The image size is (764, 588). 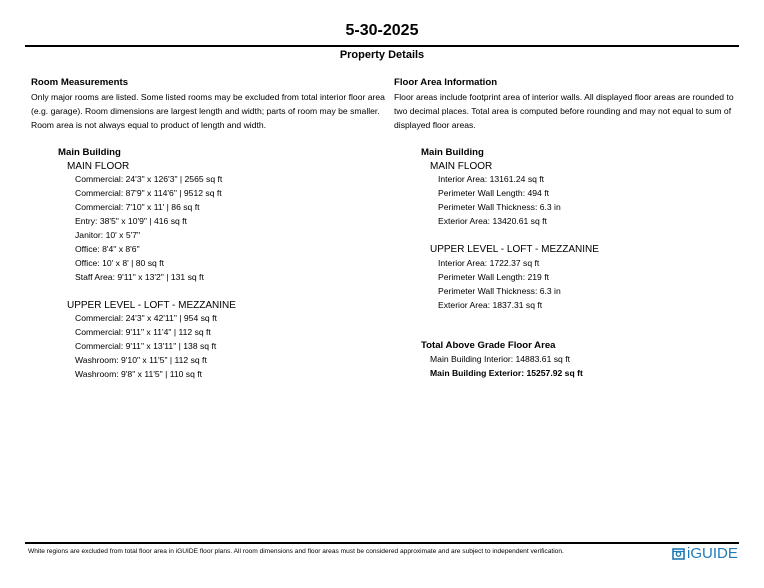 What do you see at coordinates (146, 318) in the screenshot?
I see `room-item: Commercial: 24'3" x 42'11" | 954 sq ft` at bounding box center [146, 318].